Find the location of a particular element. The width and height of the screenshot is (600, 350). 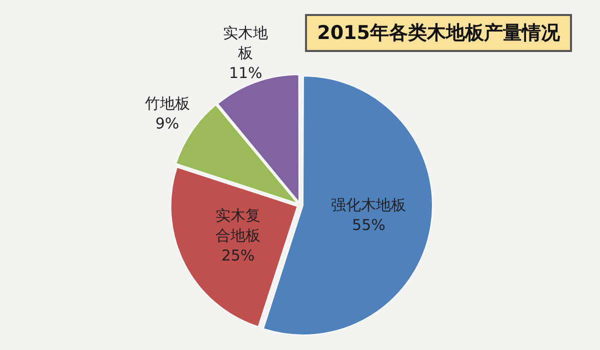

slice-label: 实木复合地板 is located at coordinates (238, 225).